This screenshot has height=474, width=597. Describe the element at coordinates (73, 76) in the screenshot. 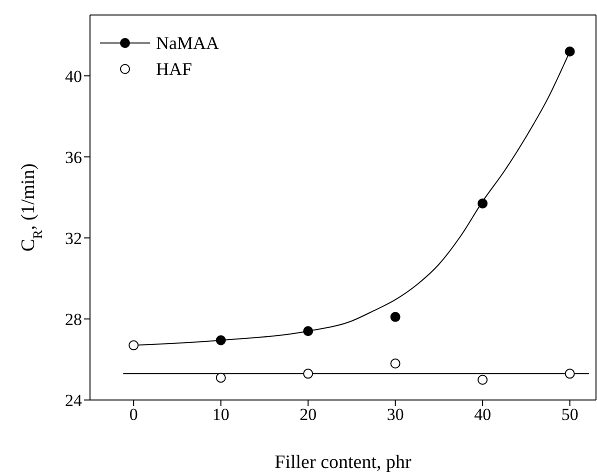

I see `y-tick-label: 40` at that location.